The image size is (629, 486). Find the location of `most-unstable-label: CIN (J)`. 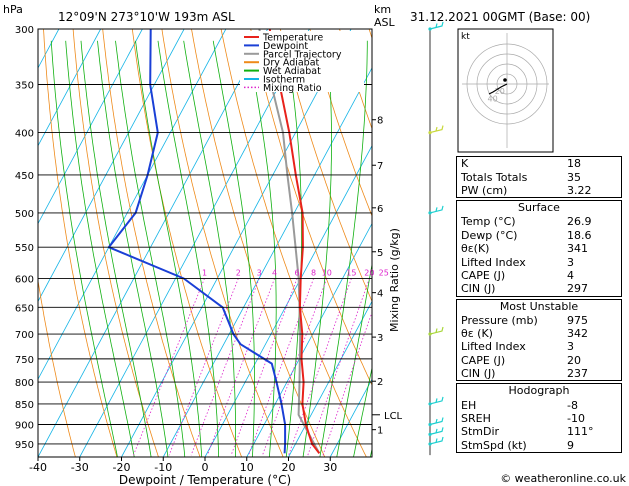

most-unstable-label: CIN (J) is located at coordinates (478, 374).